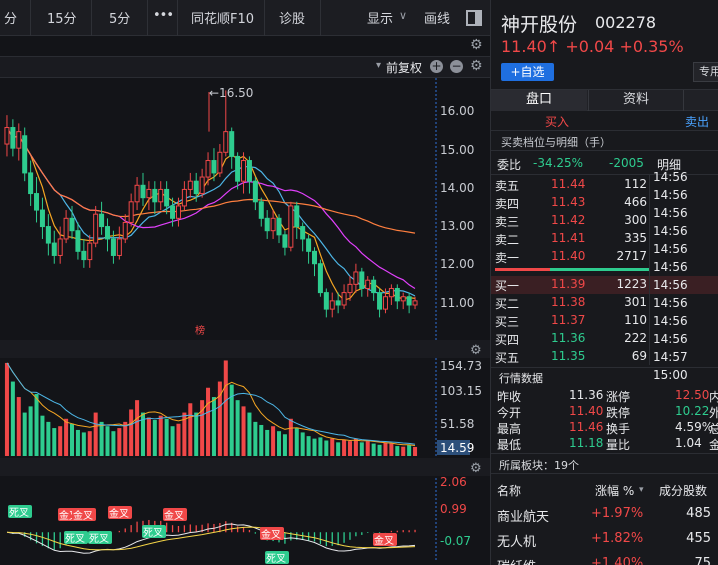 The width and height of the screenshot is (718, 565). I want to click on sort-icon: ▾, so click(641, 490).